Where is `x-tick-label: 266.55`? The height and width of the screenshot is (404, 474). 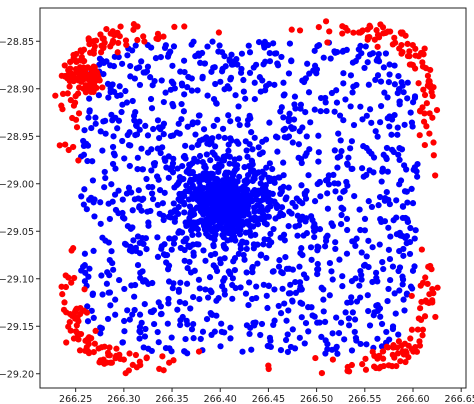 x-tick-label: 266.55 is located at coordinates (364, 399).